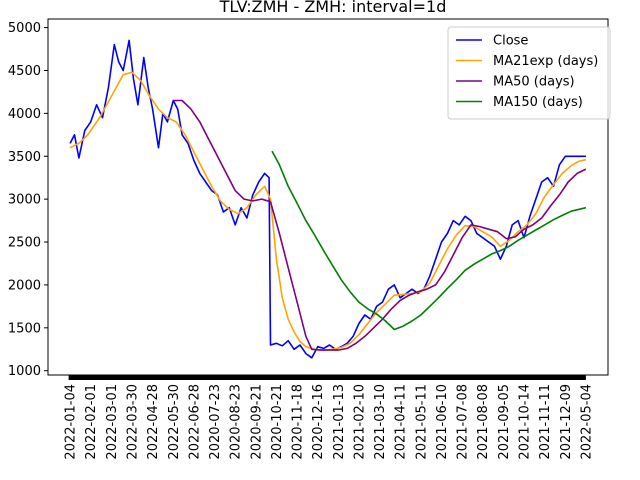 This screenshot has width=640, height=480. I want to click on y-tick-label: 4000, so click(24, 114).